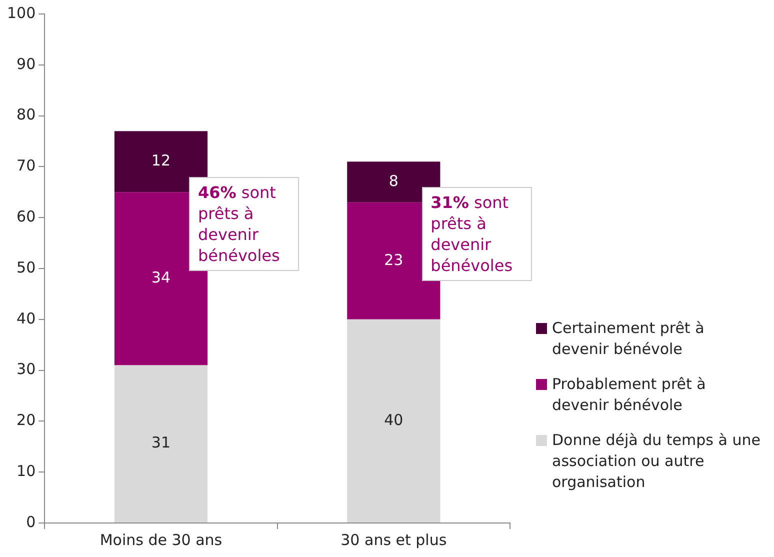  Describe the element at coordinates (629, 339) in the screenshot. I see `legend-label: Certainement prêt à devenir bénévole` at that location.